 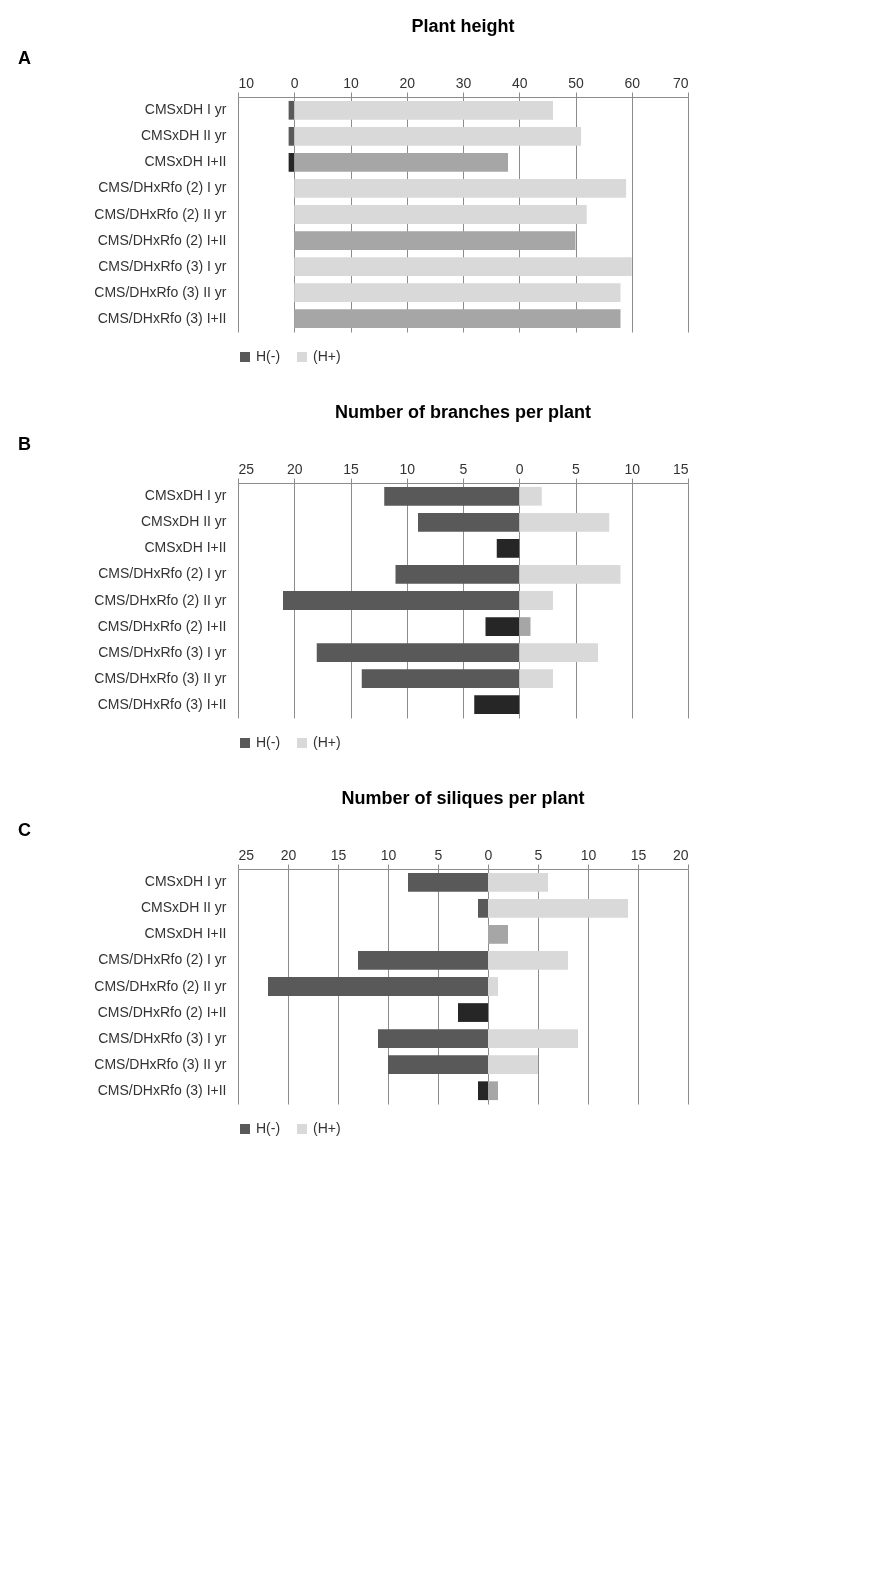 What do you see at coordinates (24, 444) in the screenshot?
I see `text: B` at bounding box center [24, 444].